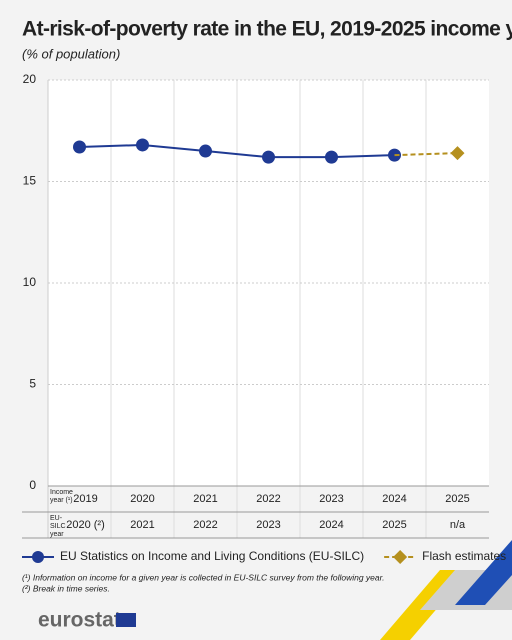  What do you see at coordinates (457, 499) in the screenshot?
I see `x-tick-label: 2025` at bounding box center [457, 499].